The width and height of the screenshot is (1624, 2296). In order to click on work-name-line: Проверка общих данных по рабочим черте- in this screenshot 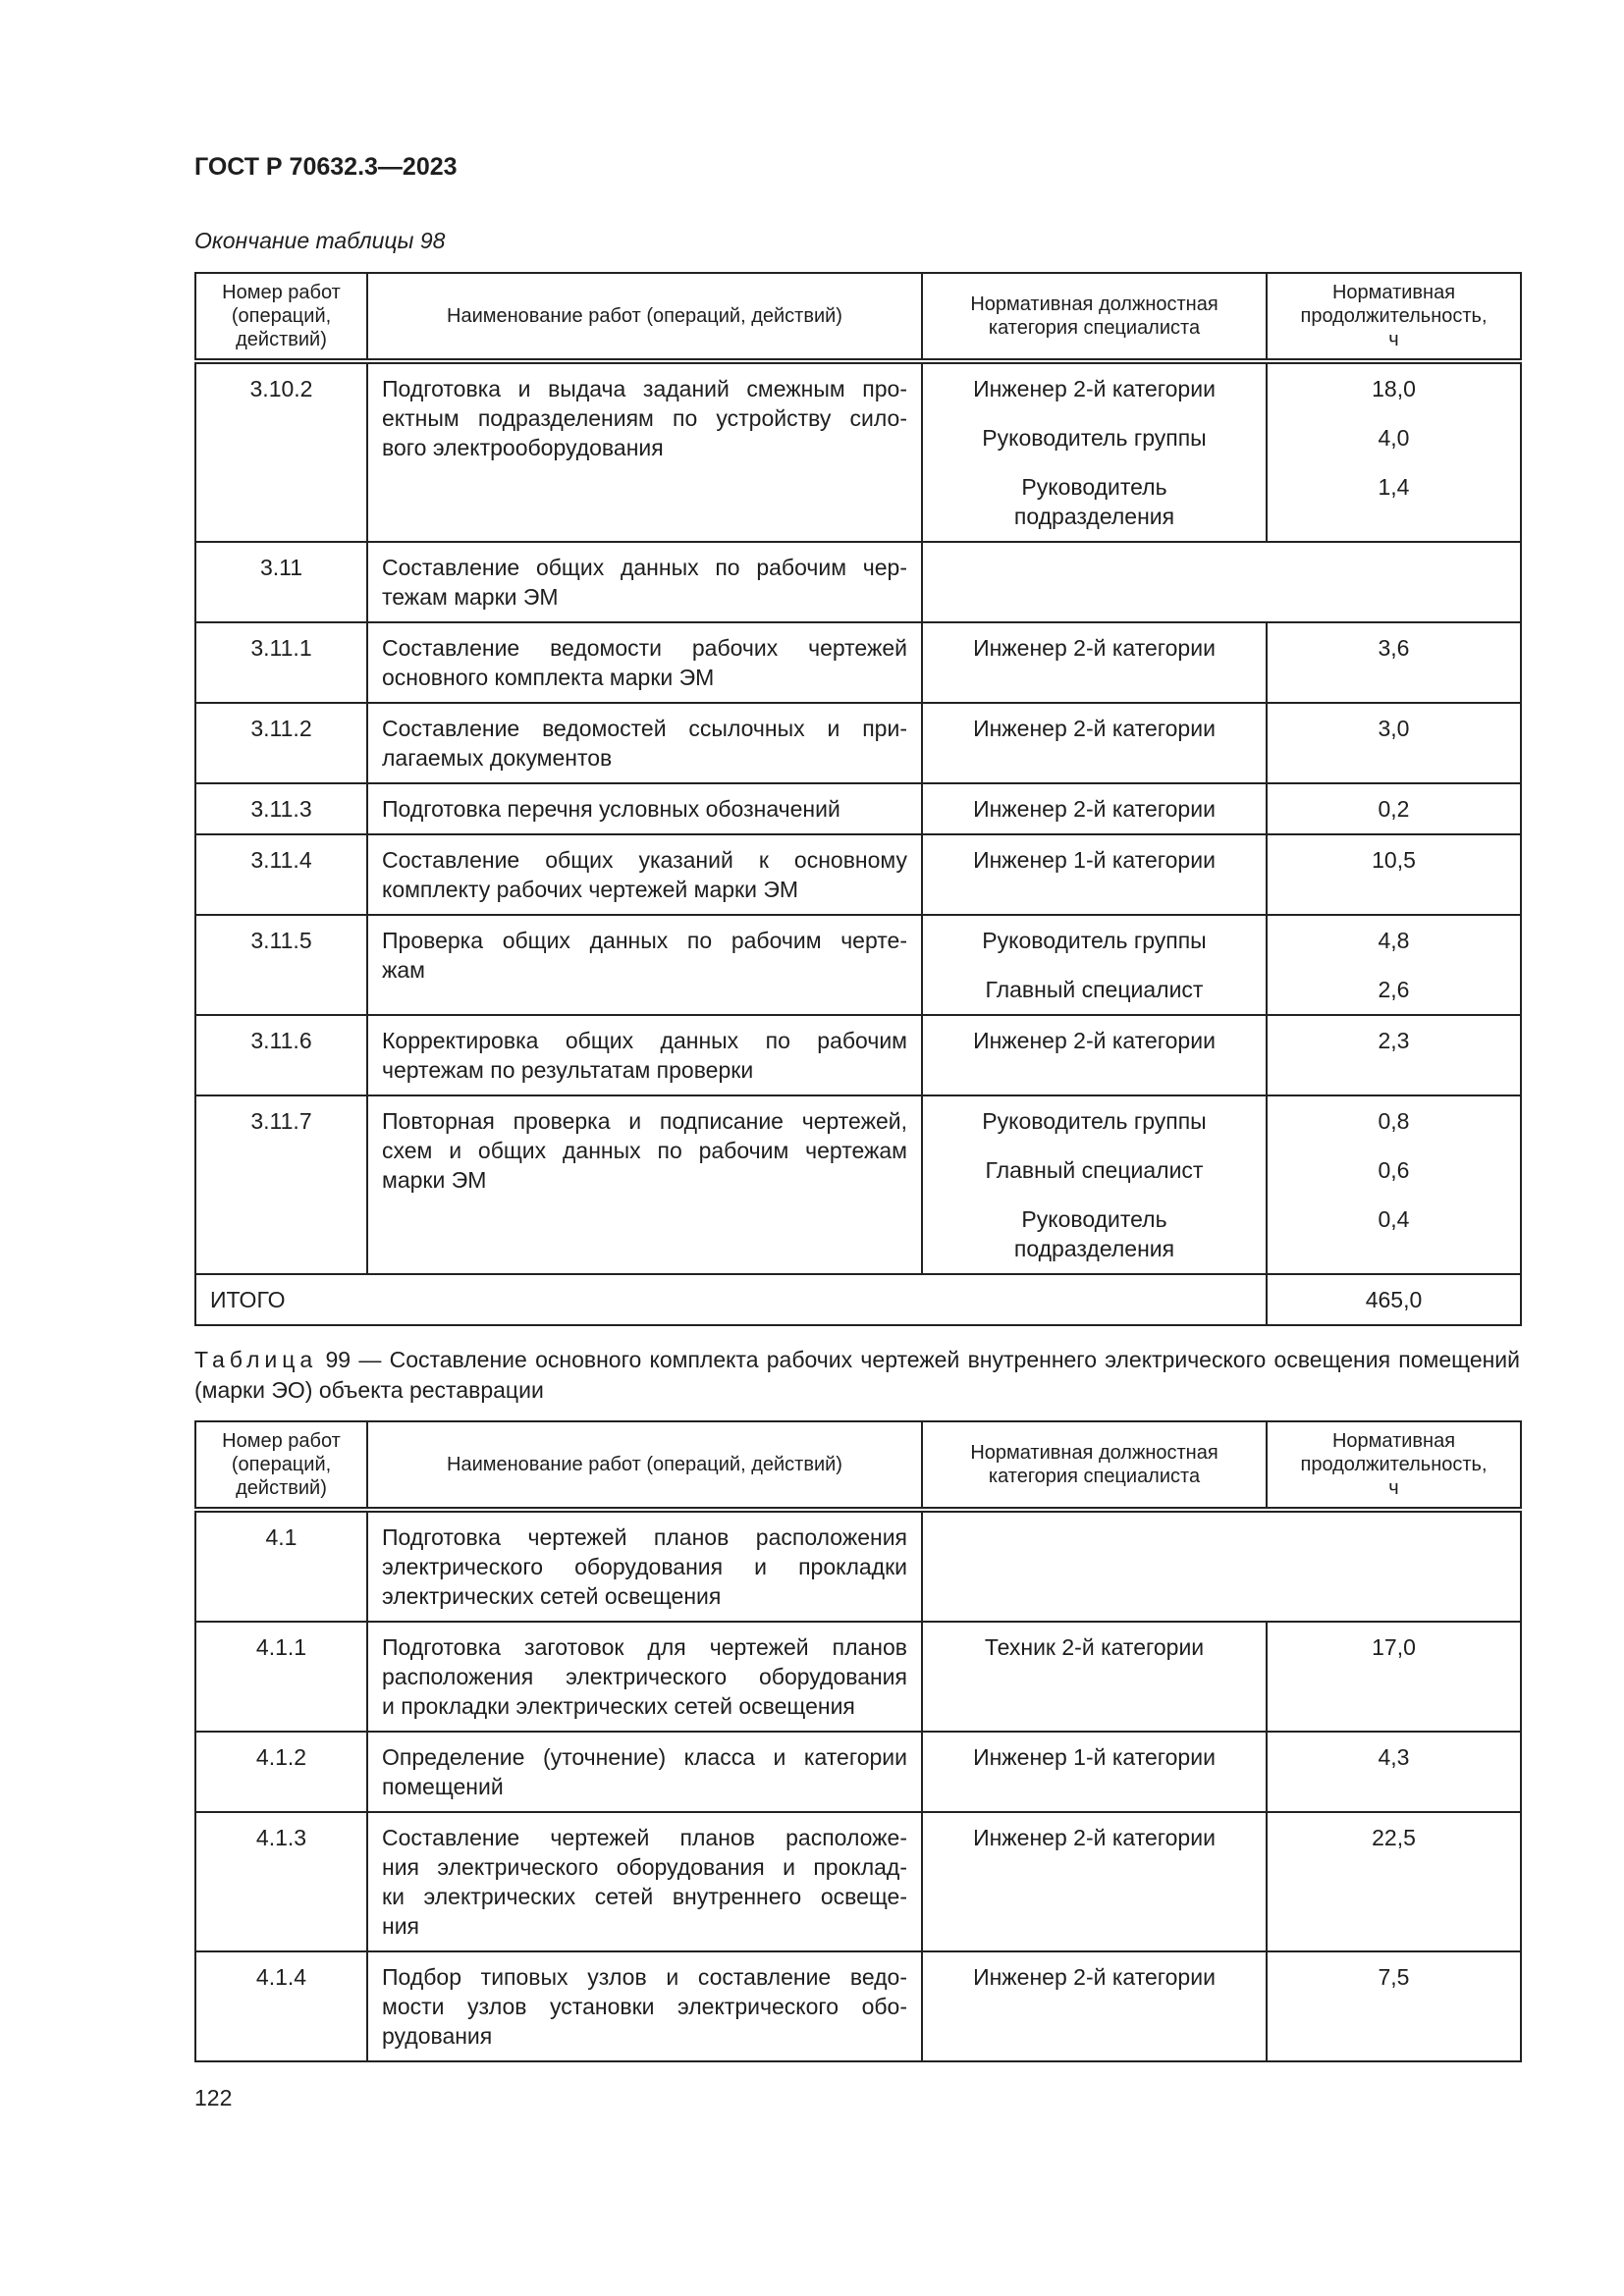, I will do `click(644, 940)`.